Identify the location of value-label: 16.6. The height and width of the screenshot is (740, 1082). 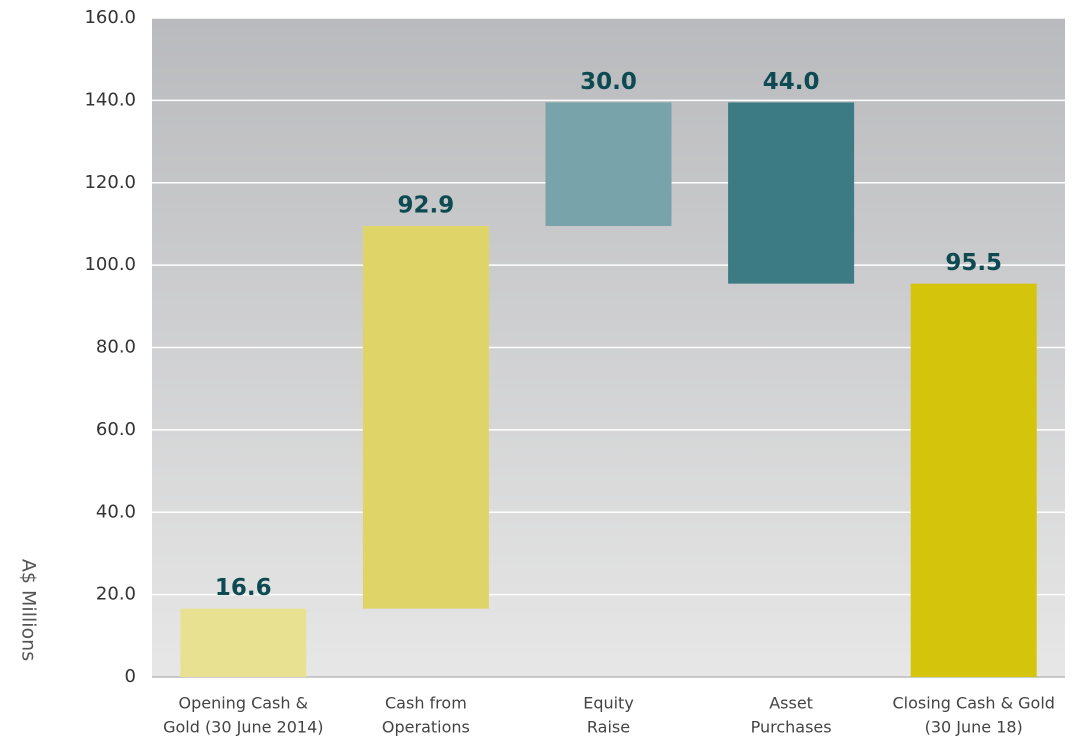
(243, 588).